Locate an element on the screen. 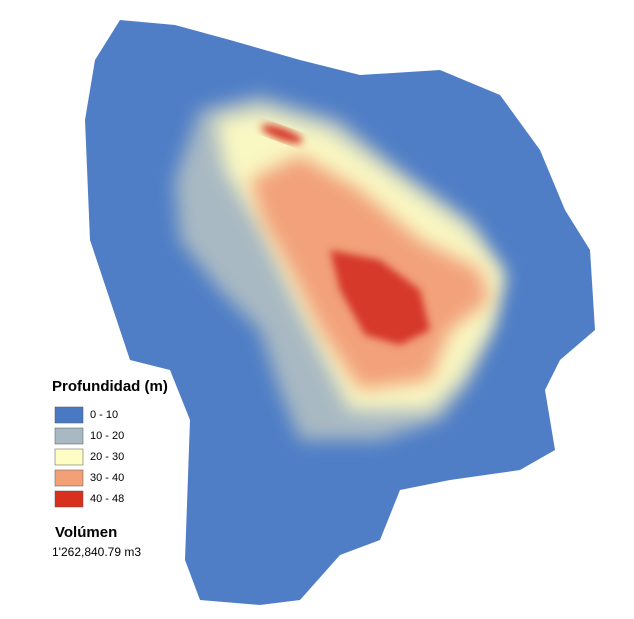 Image resolution: width=634 pixels, height=619 pixels. volume-title: Volúmen is located at coordinates (86, 532).